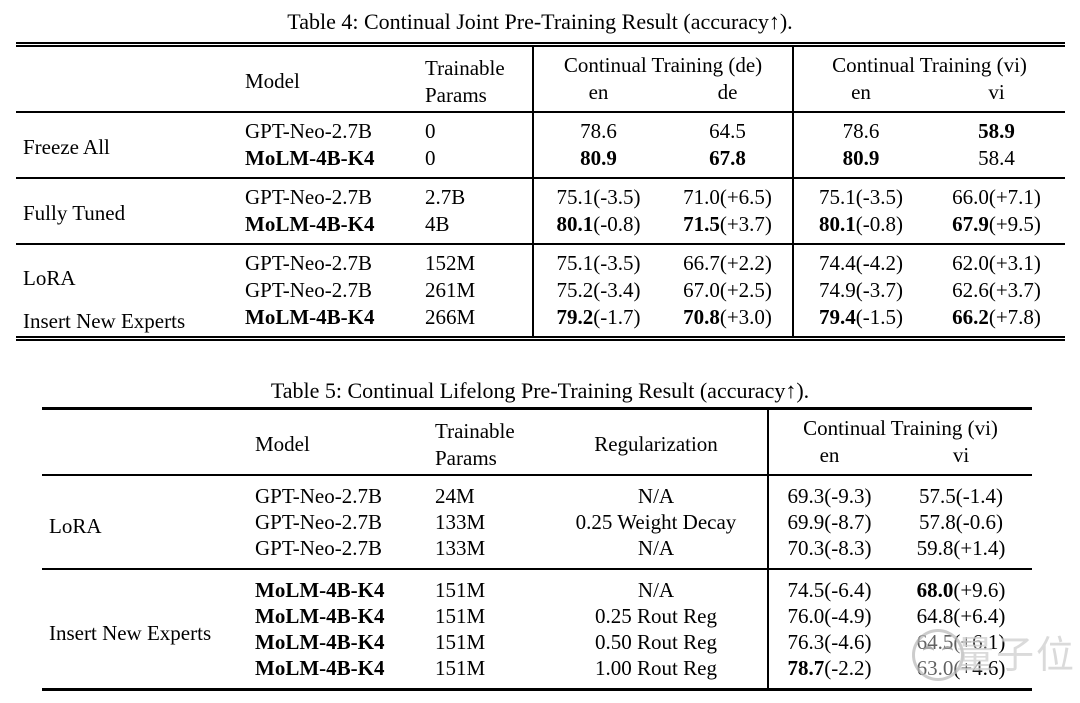 This screenshot has width=1080, height=703. I want to click on cell-value: 70.8, so click(701, 317).